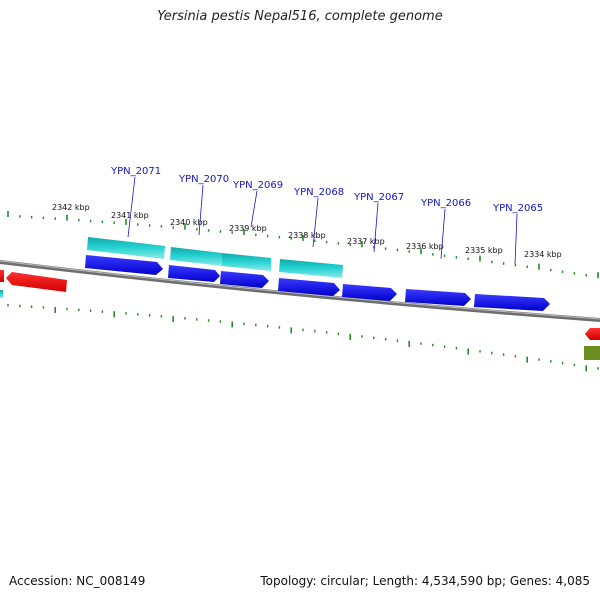 Image resolution: width=600 pixels, height=600 pixels. Describe the element at coordinates (77, 581) in the screenshot. I see `accession-label: Accession: NC_008149` at that location.